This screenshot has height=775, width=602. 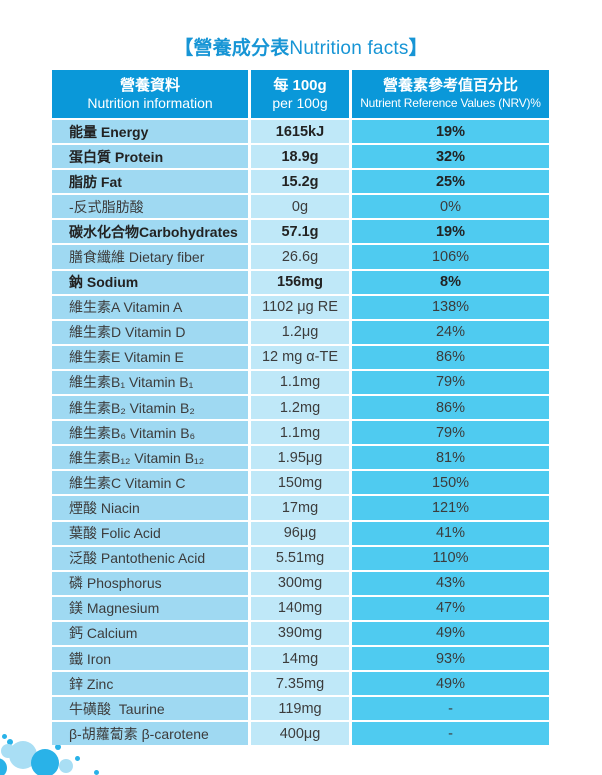 I want to click on row-nrv-cell: 138%, so click(x=450, y=307).